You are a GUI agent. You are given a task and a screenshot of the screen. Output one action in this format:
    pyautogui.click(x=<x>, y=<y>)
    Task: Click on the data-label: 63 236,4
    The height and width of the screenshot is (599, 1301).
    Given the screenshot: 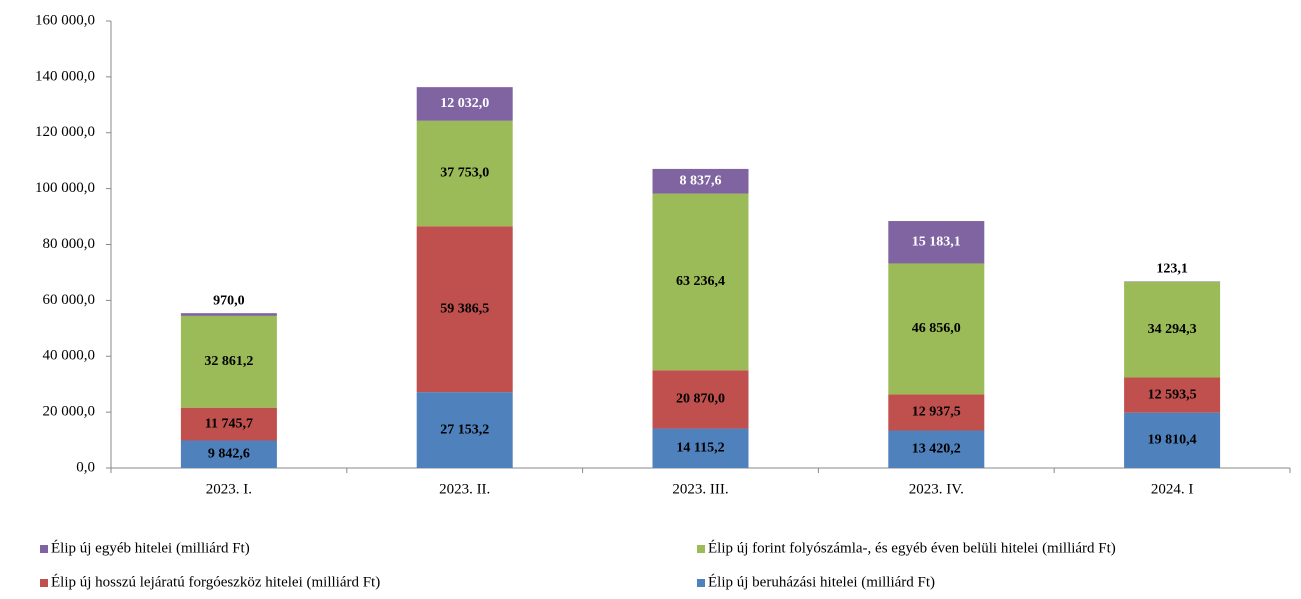 What is the action you would take?
    pyautogui.click(x=700, y=281)
    